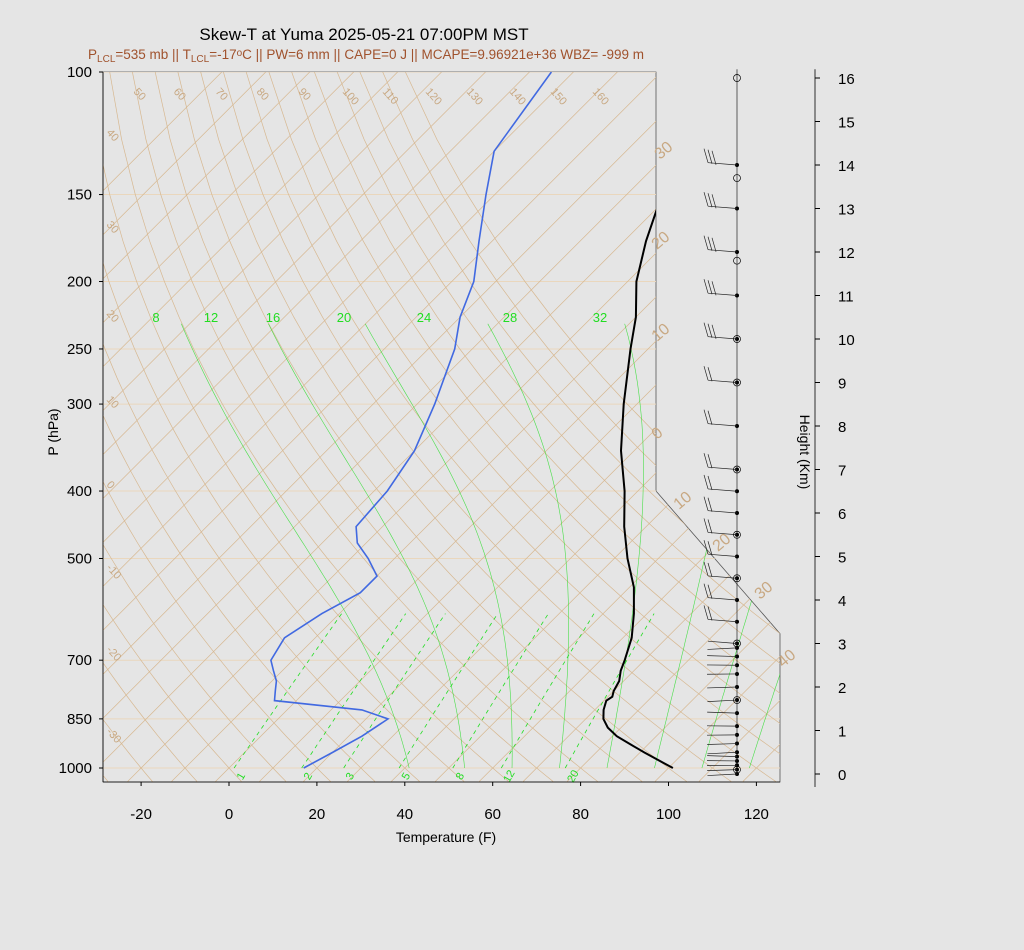  What do you see at coordinates (79, 349) in the screenshot?
I see `y-tick-label: 250` at bounding box center [79, 349].